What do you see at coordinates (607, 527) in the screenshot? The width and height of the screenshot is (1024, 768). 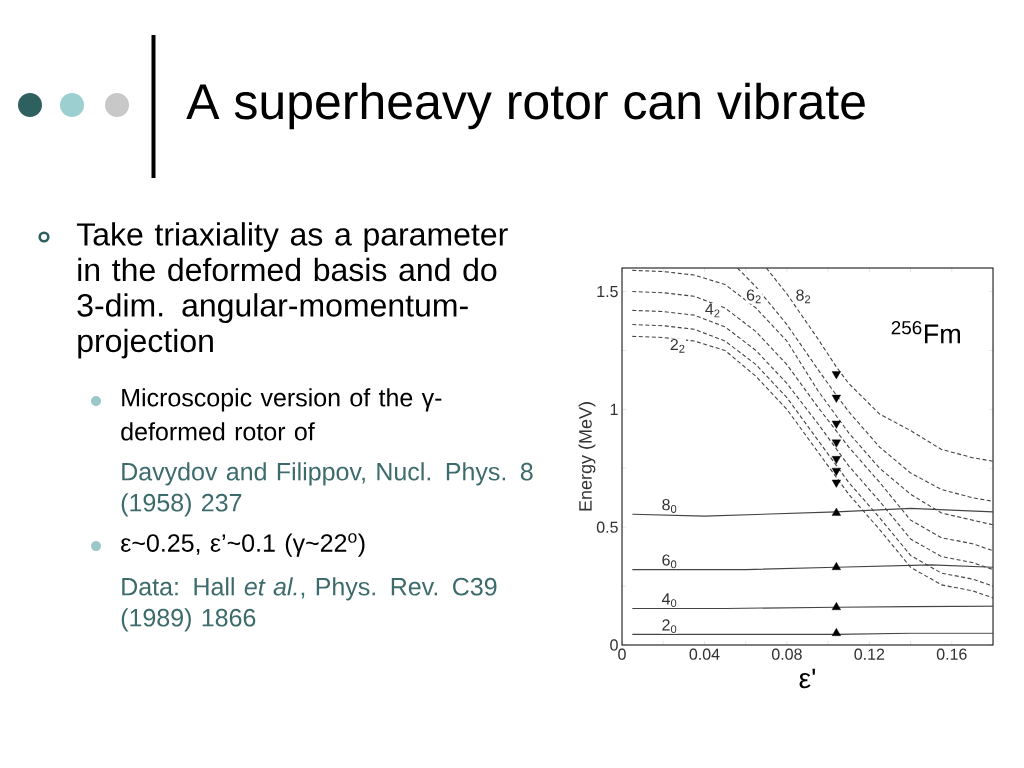 I see `y-tick-label: 0.5` at bounding box center [607, 527].